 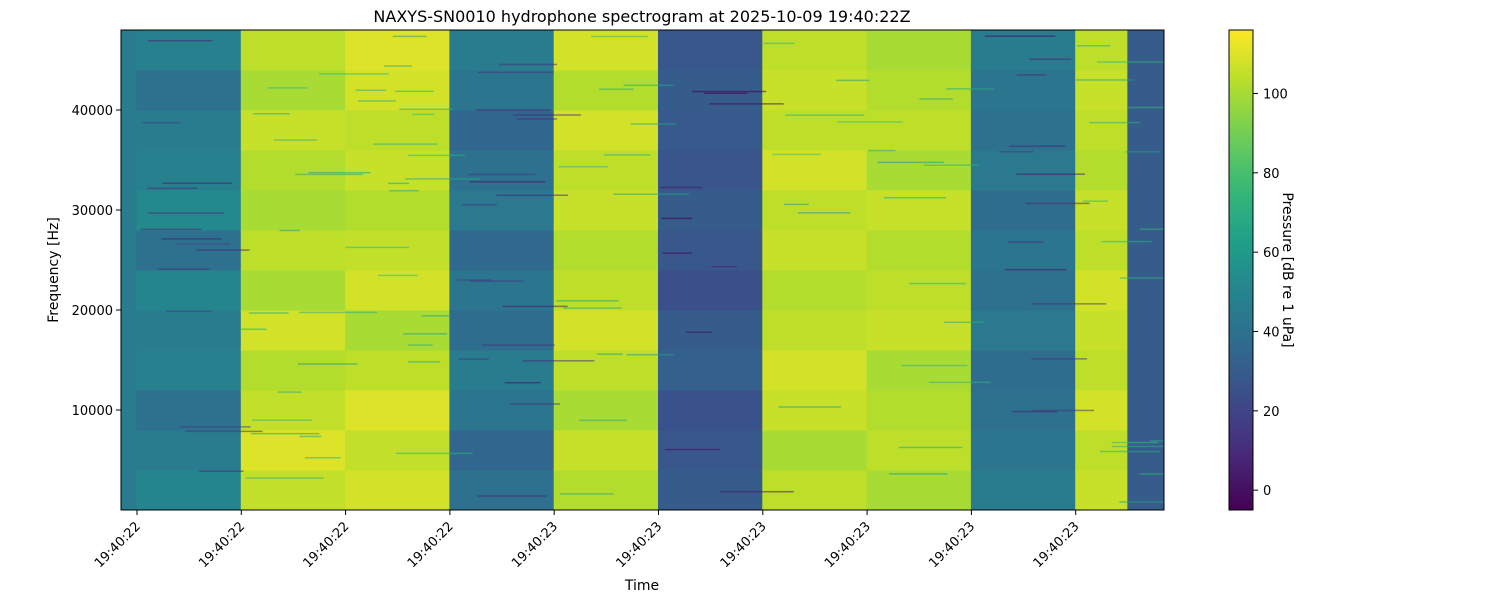 I want to click on colorbar-tick-label: 80, so click(x=1271, y=174).